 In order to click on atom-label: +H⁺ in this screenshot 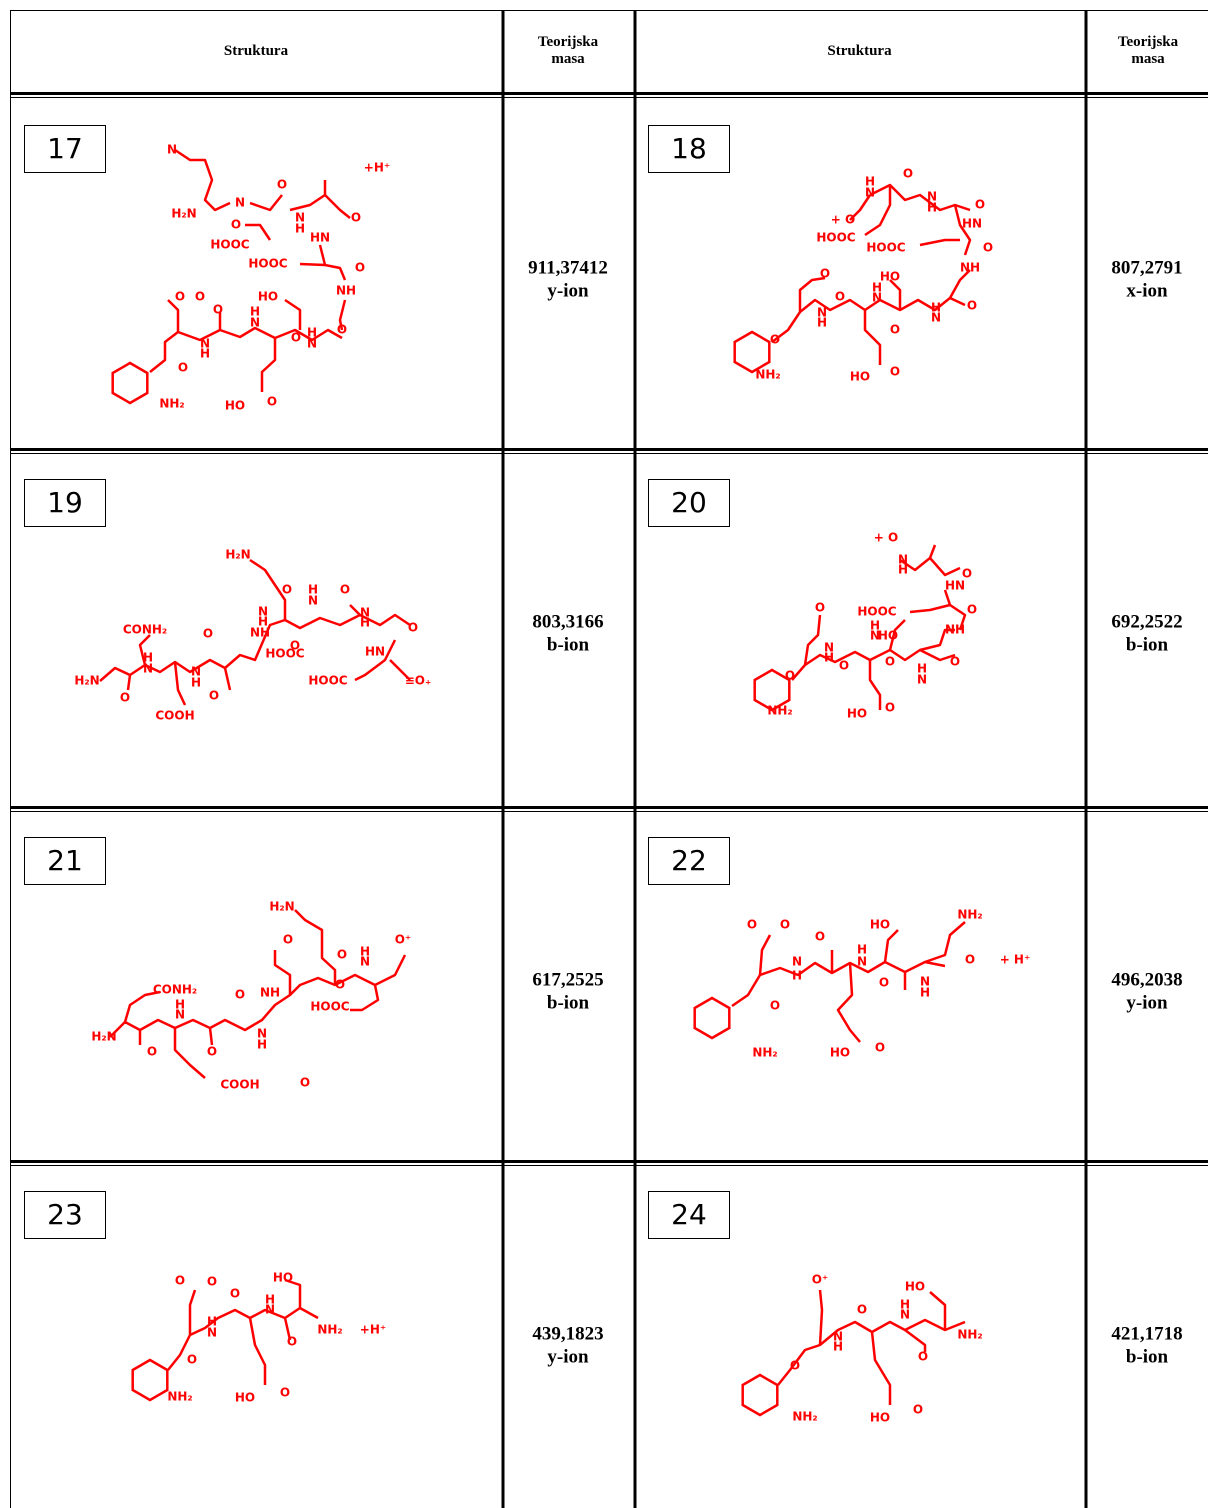, I will do `click(373, 1330)`.